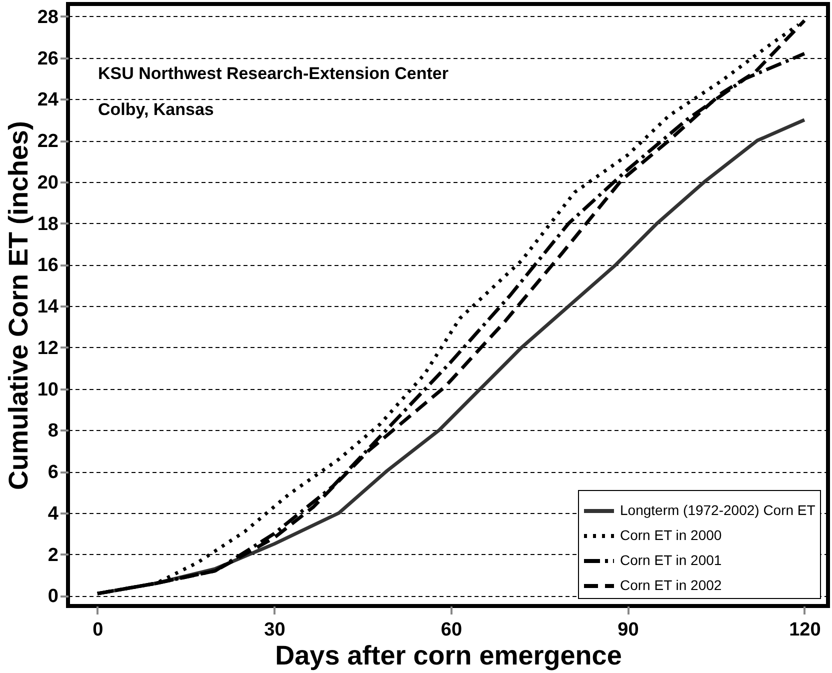 This screenshot has width=832, height=673. I want to click on legend-label: Corn ET in 2001, so click(671, 560).